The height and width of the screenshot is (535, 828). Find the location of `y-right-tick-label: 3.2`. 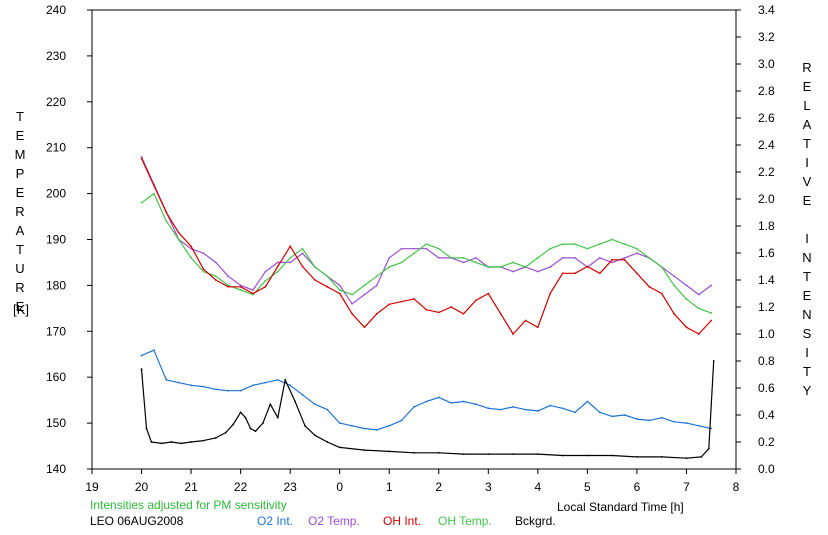

y-right-tick-label: 3.2 is located at coordinates (766, 37).